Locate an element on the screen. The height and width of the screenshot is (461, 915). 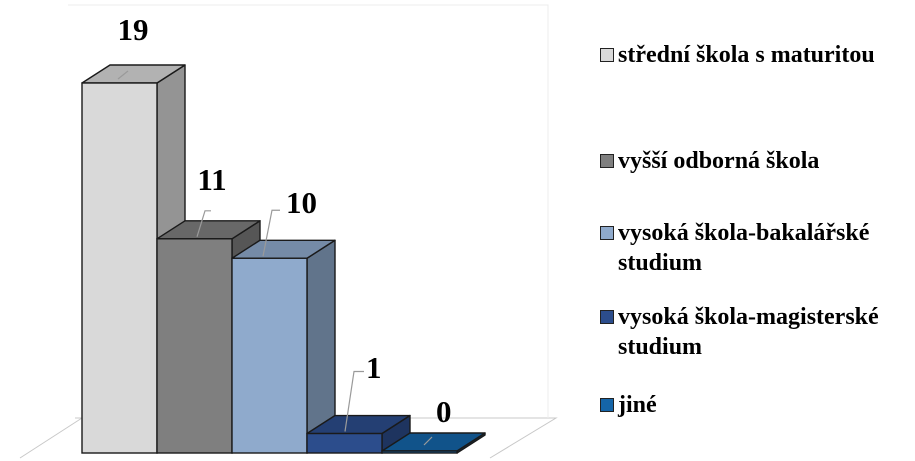
data-label: 19 is located at coordinates (133, 29).